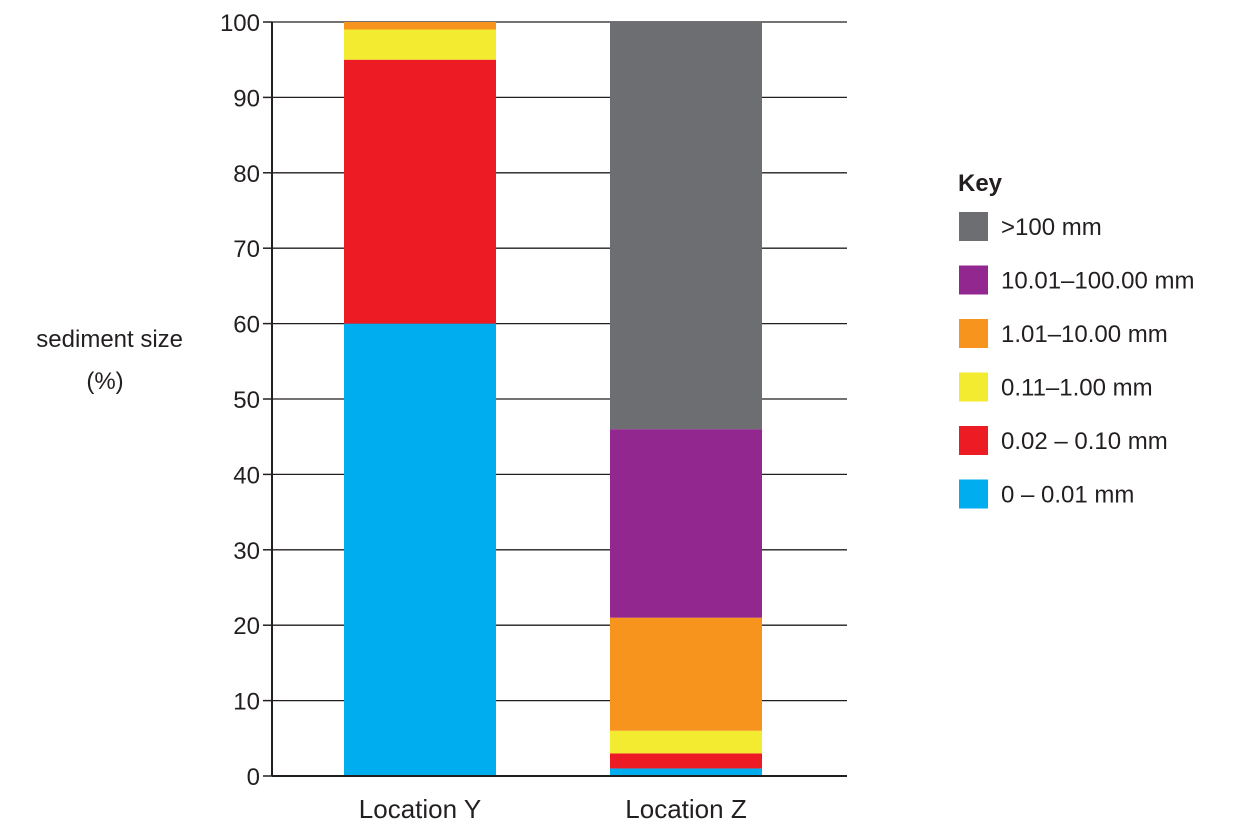  What do you see at coordinates (246, 626) in the screenshot?
I see `y-tick-label: 20` at bounding box center [246, 626].